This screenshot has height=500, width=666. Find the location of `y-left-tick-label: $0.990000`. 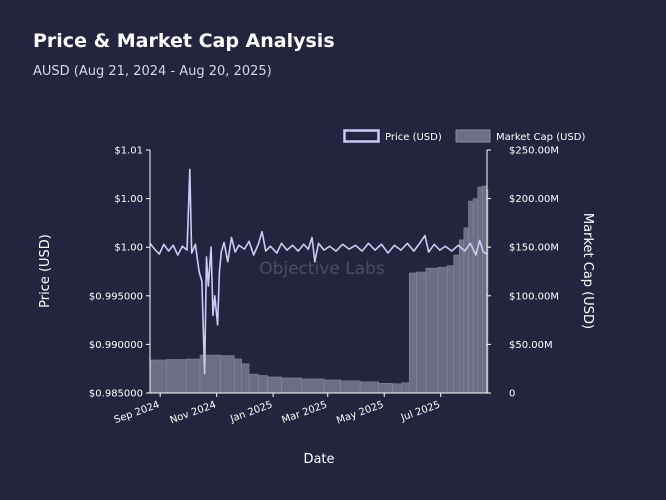

y-left-tick-label: $0.990000 is located at coordinates (116, 345).